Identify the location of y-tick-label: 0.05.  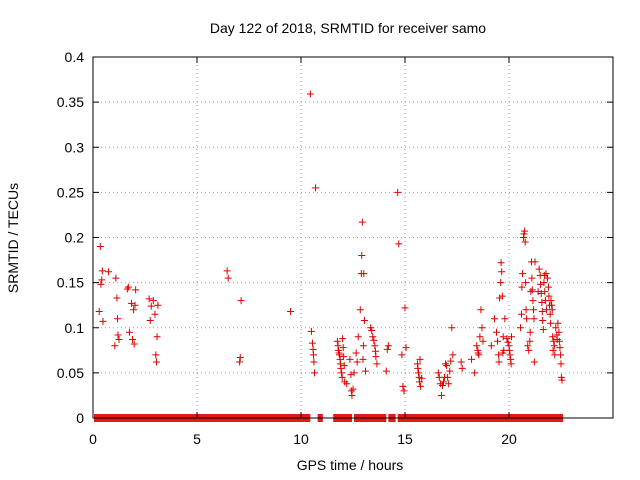
(70, 373).